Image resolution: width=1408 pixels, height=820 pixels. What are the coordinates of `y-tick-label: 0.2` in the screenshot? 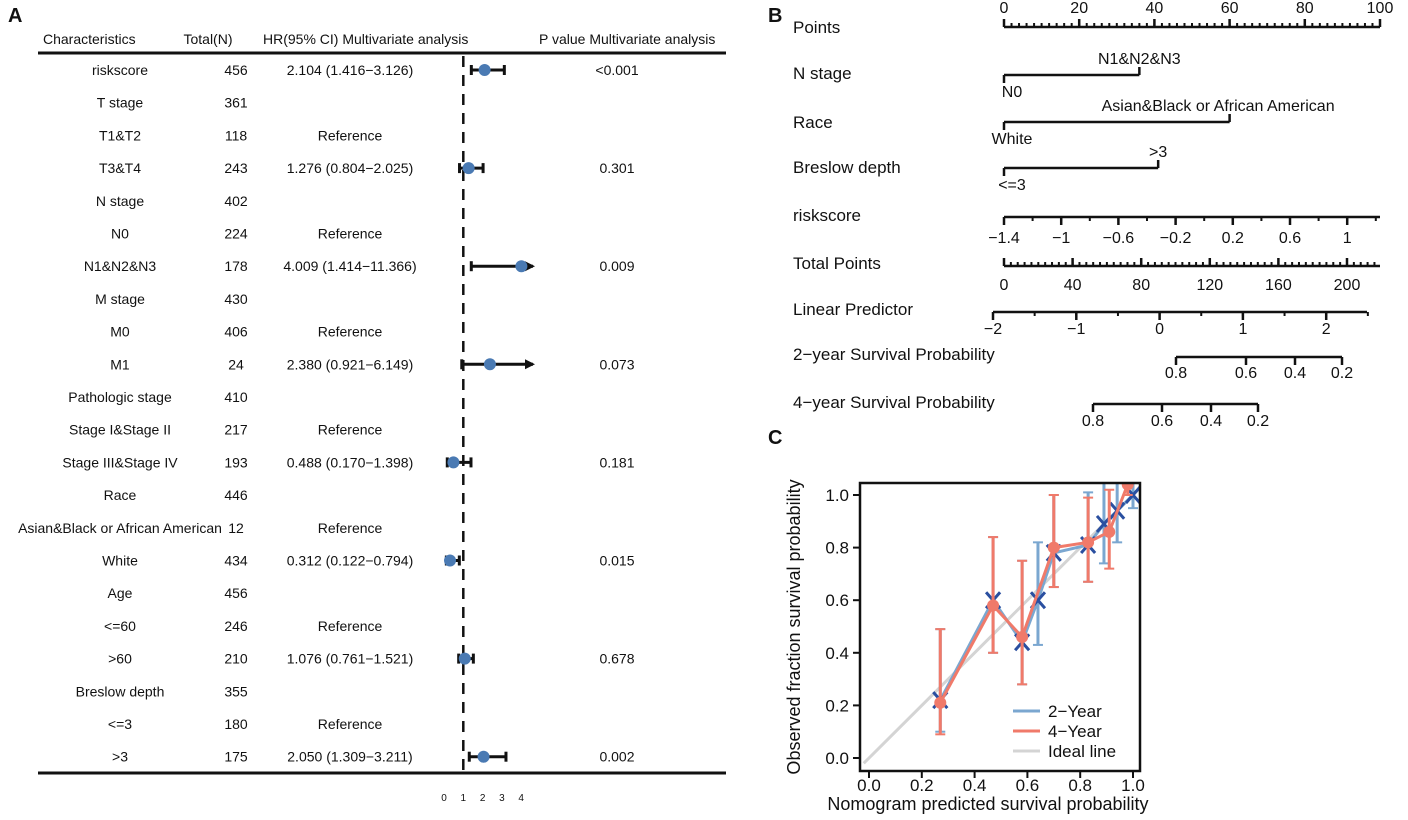 It's located at (837, 705).